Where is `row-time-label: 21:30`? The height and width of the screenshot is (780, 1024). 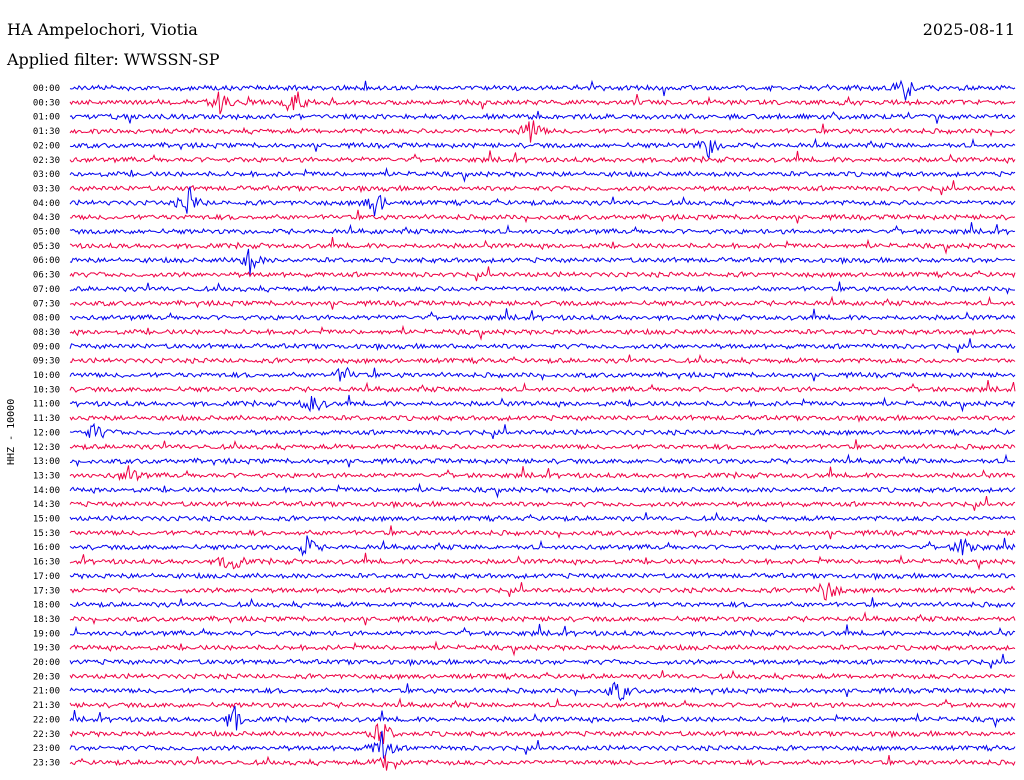 row-time-label: 21:30 is located at coordinates (46, 706).